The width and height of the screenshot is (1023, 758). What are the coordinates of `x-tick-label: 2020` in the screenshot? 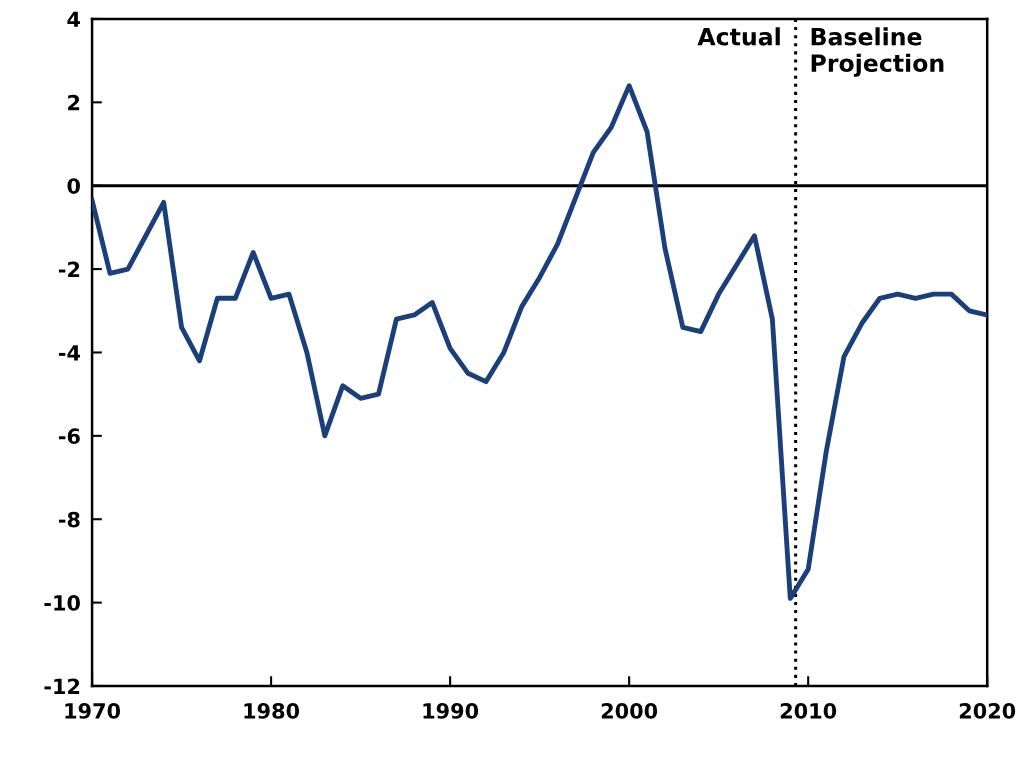 It's located at (987, 711).